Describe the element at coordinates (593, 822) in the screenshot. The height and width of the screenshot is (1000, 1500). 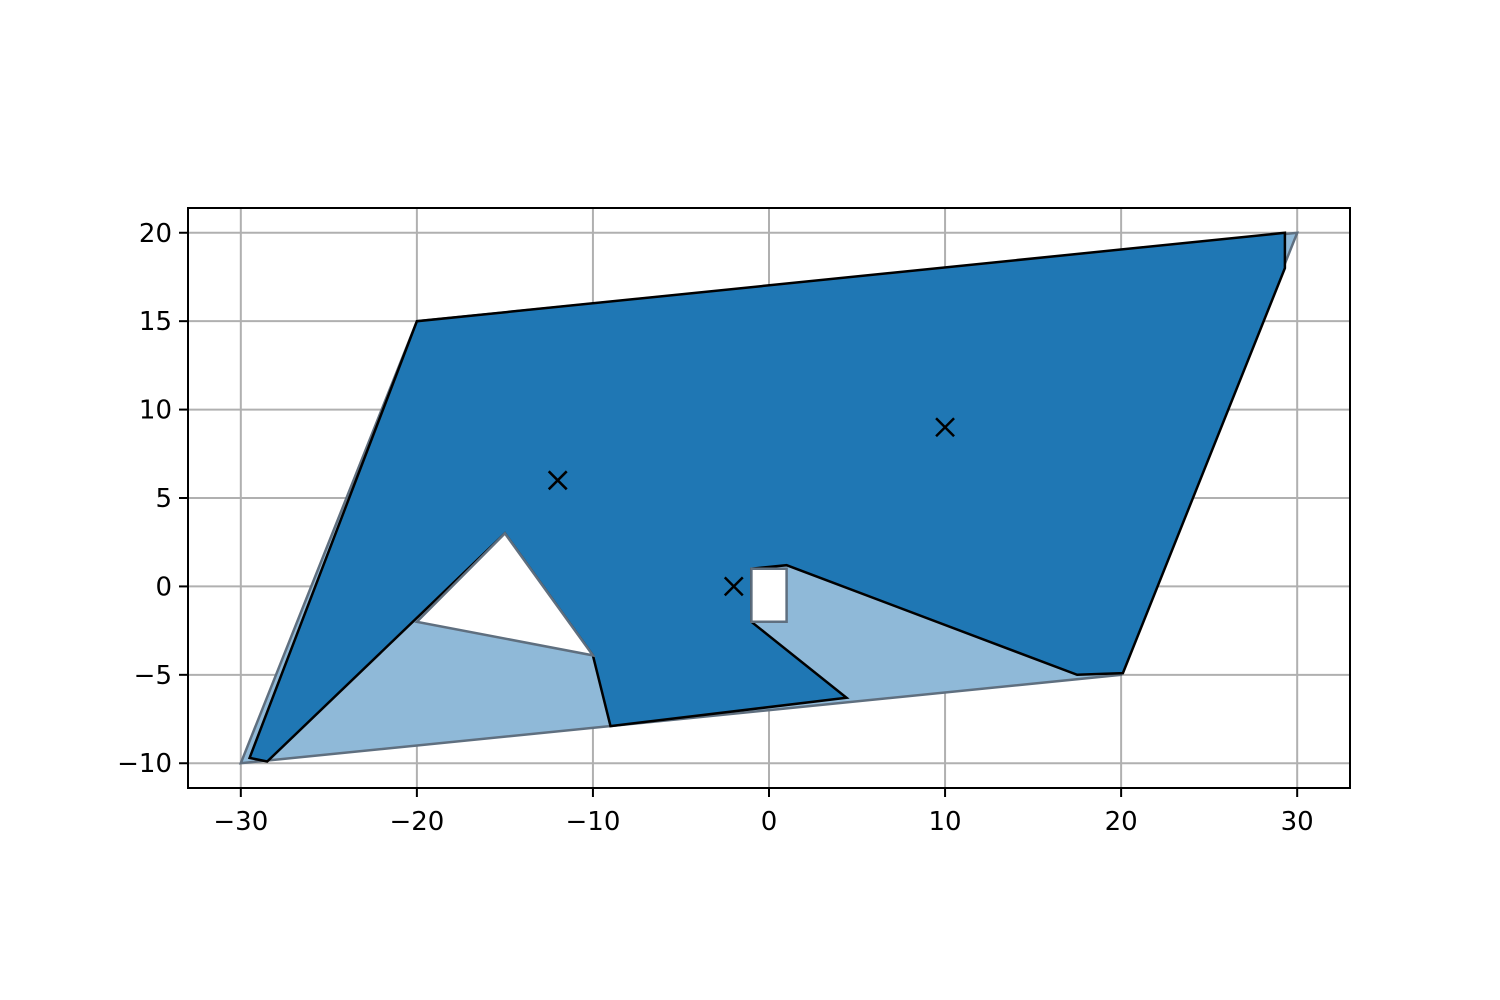
I see `x-tick-label: −10` at that location.